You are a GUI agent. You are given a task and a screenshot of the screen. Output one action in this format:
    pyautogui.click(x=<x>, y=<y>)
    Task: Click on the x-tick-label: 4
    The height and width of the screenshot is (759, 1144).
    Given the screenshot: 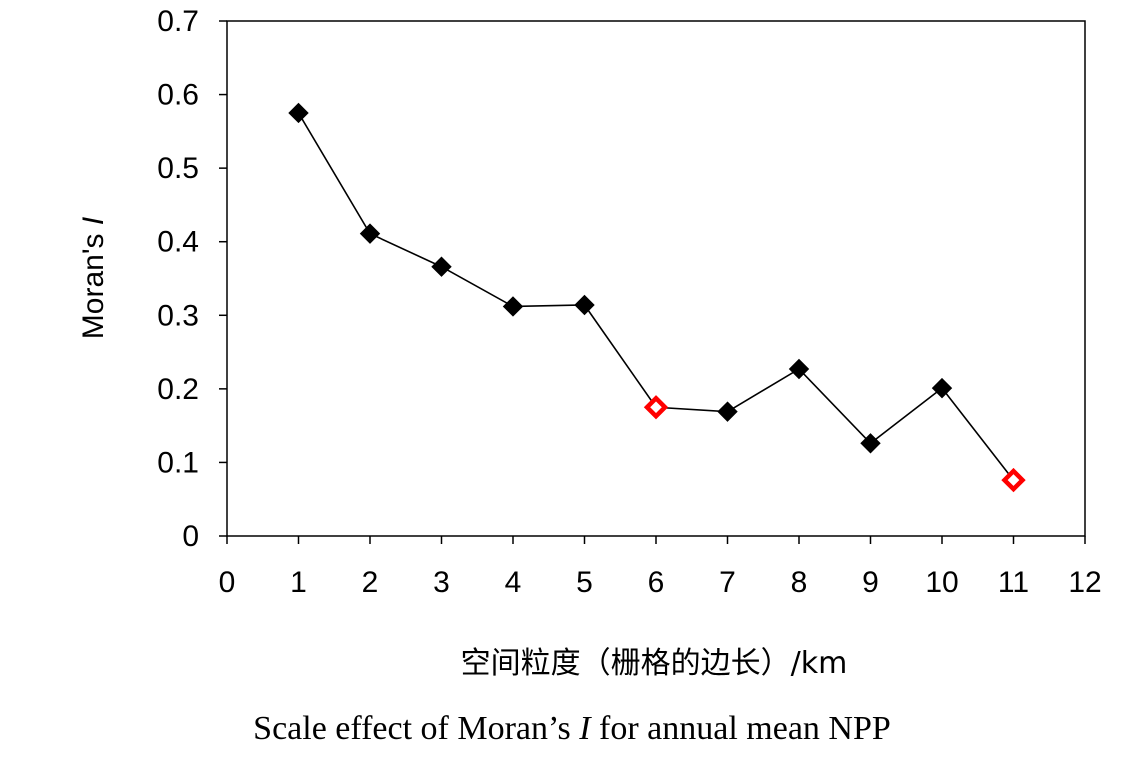 What is the action you would take?
    pyautogui.click(x=513, y=582)
    